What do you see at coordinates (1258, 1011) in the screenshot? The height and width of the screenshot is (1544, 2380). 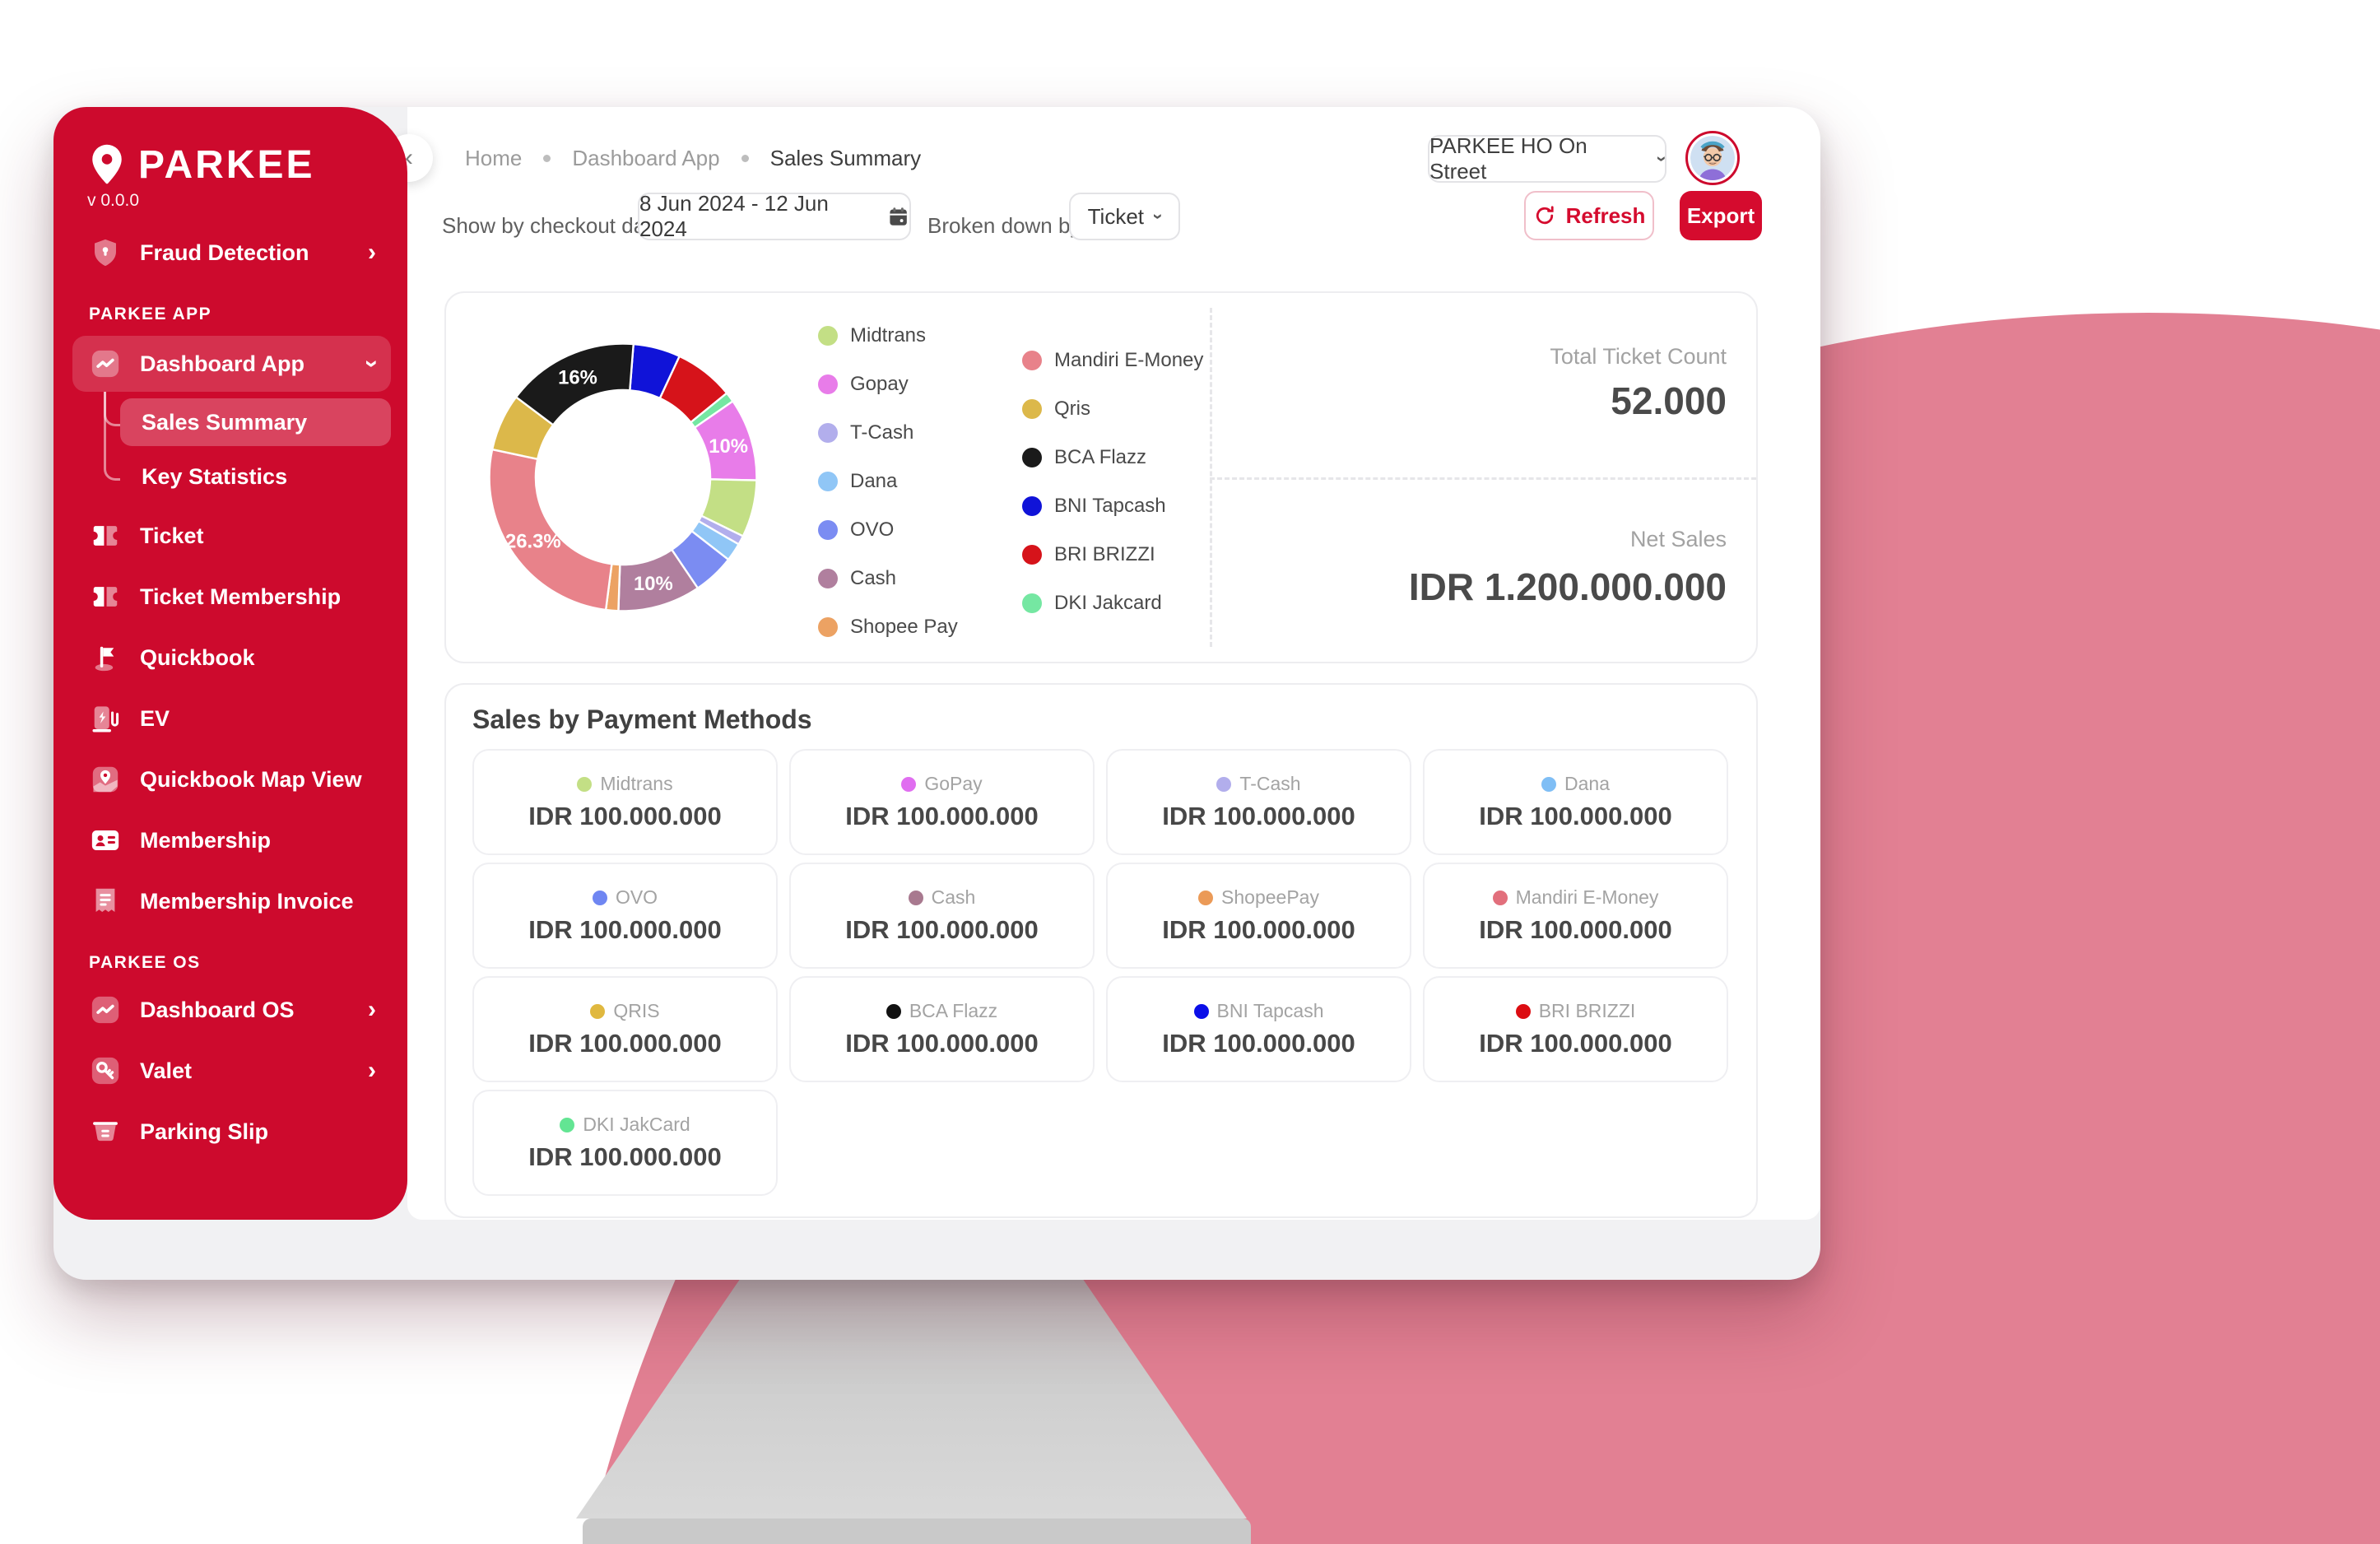 I see `payment-method-name: BNI Tapcash` at bounding box center [1258, 1011].